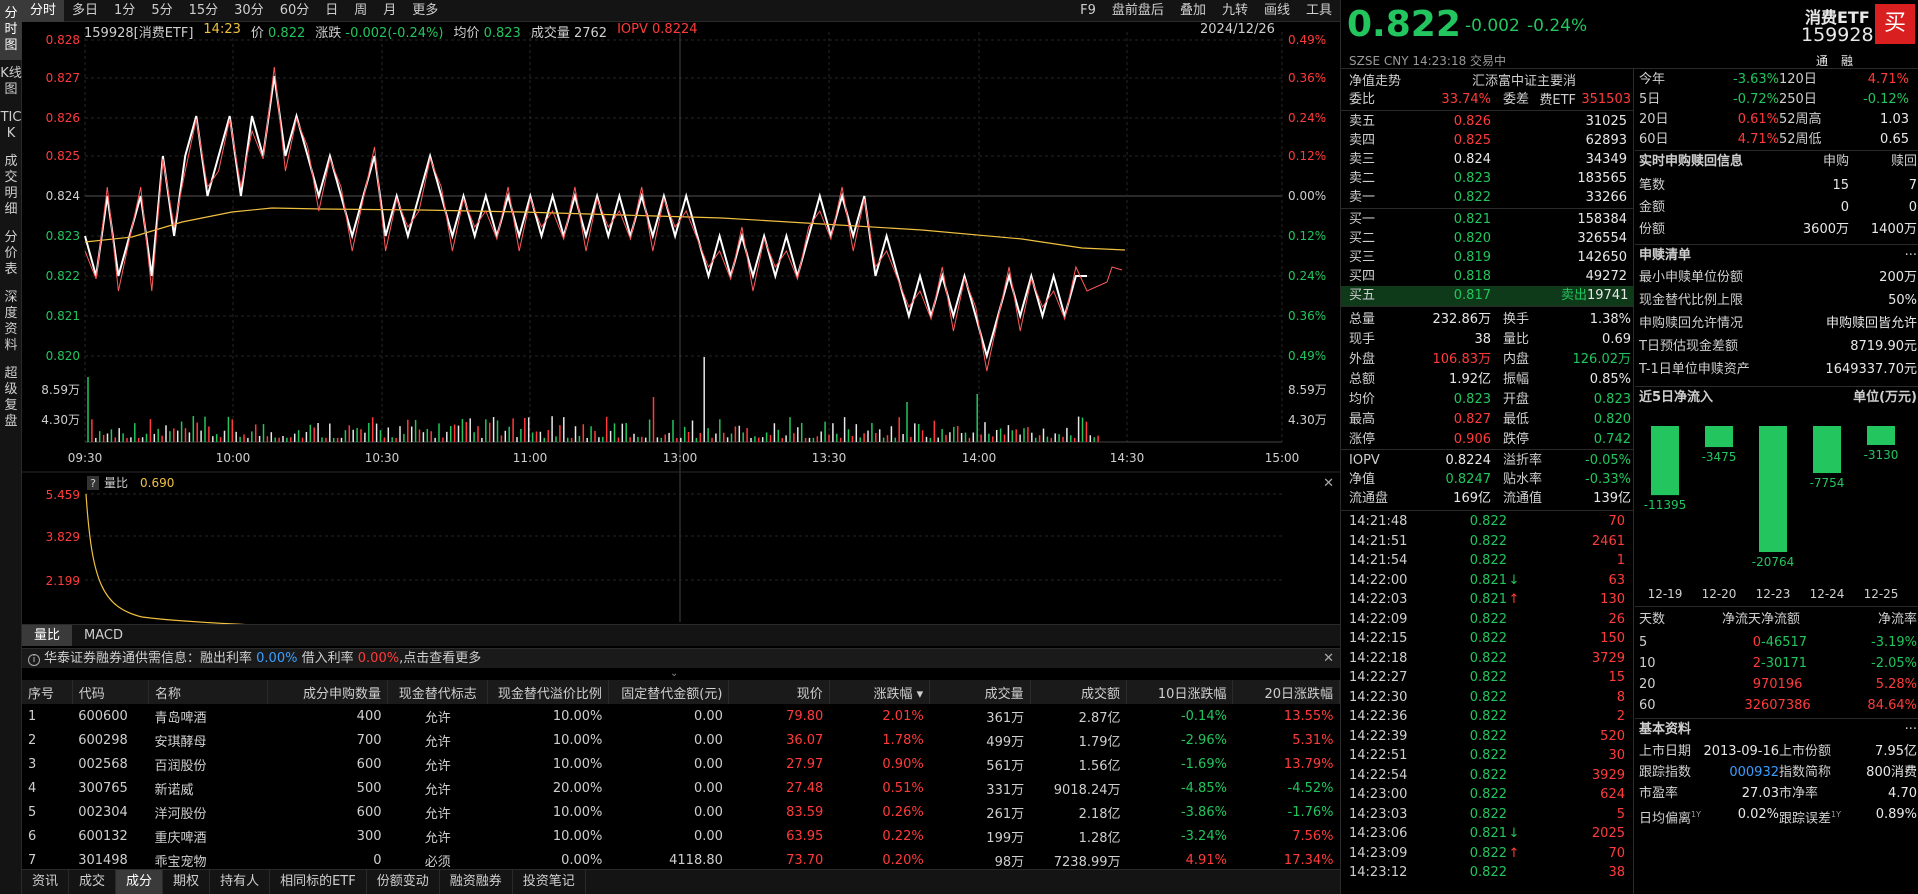  Describe the element at coordinates (1234, 10) in the screenshot. I see `tool-button: 九转` at that location.